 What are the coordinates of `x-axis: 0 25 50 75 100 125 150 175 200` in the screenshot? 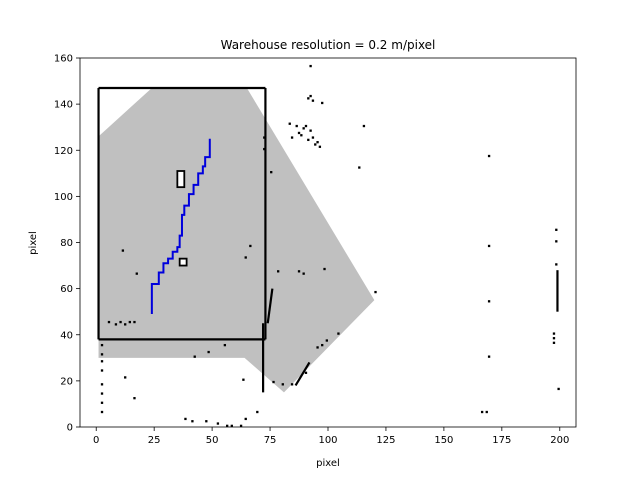 It's located at (331, 436).